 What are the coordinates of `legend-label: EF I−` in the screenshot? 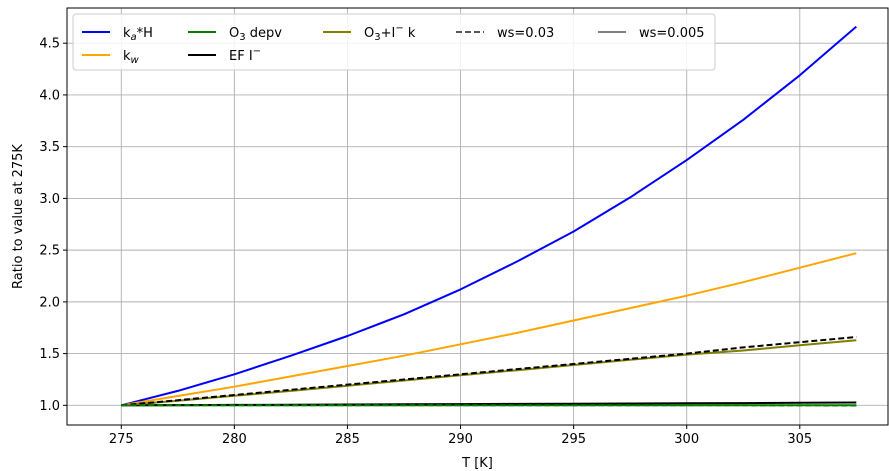 It's located at (245, 55).